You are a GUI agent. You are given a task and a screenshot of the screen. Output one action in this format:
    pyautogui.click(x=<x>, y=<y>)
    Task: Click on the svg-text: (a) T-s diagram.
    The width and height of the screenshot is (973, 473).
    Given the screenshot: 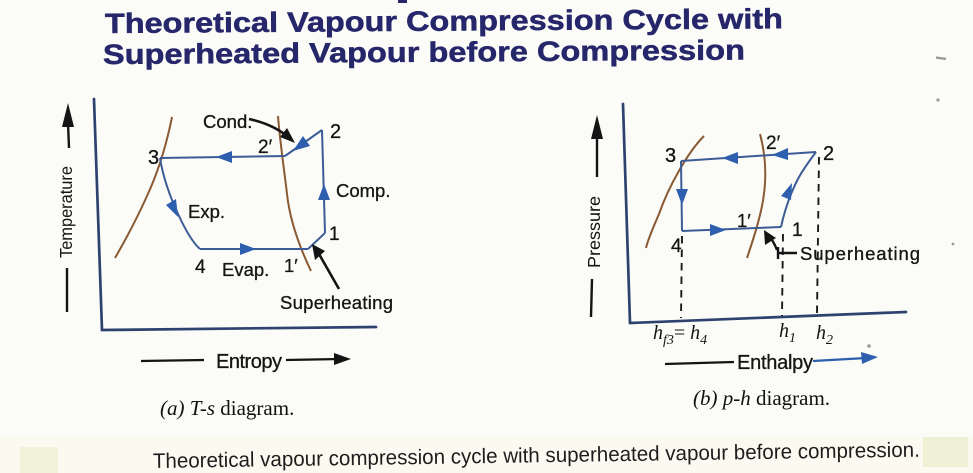 What is the action you would take?
    pyautogui.click(x=227, y=408)
    